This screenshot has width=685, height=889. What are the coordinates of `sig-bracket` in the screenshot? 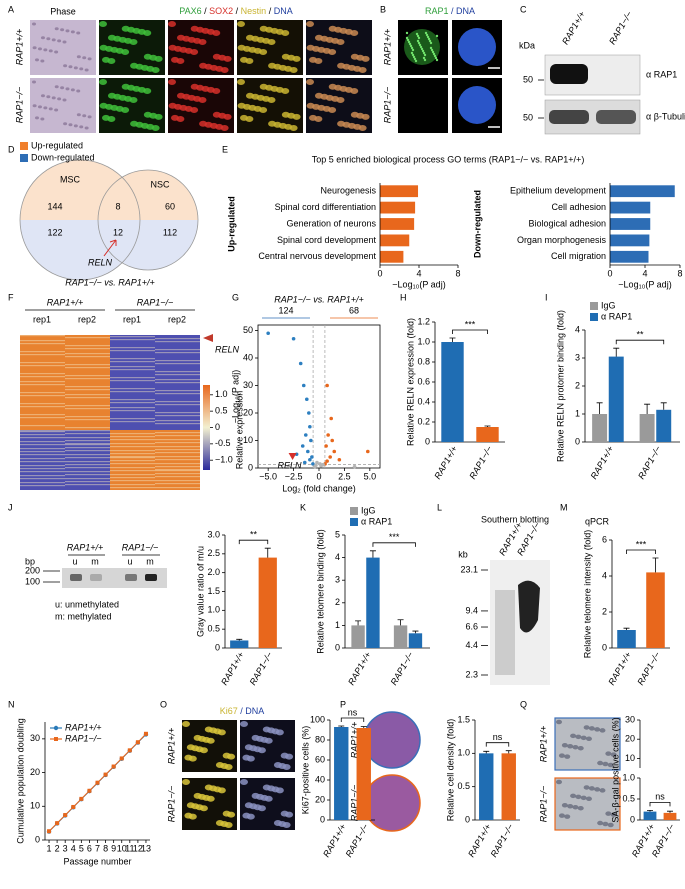 It's located at (660, 804).